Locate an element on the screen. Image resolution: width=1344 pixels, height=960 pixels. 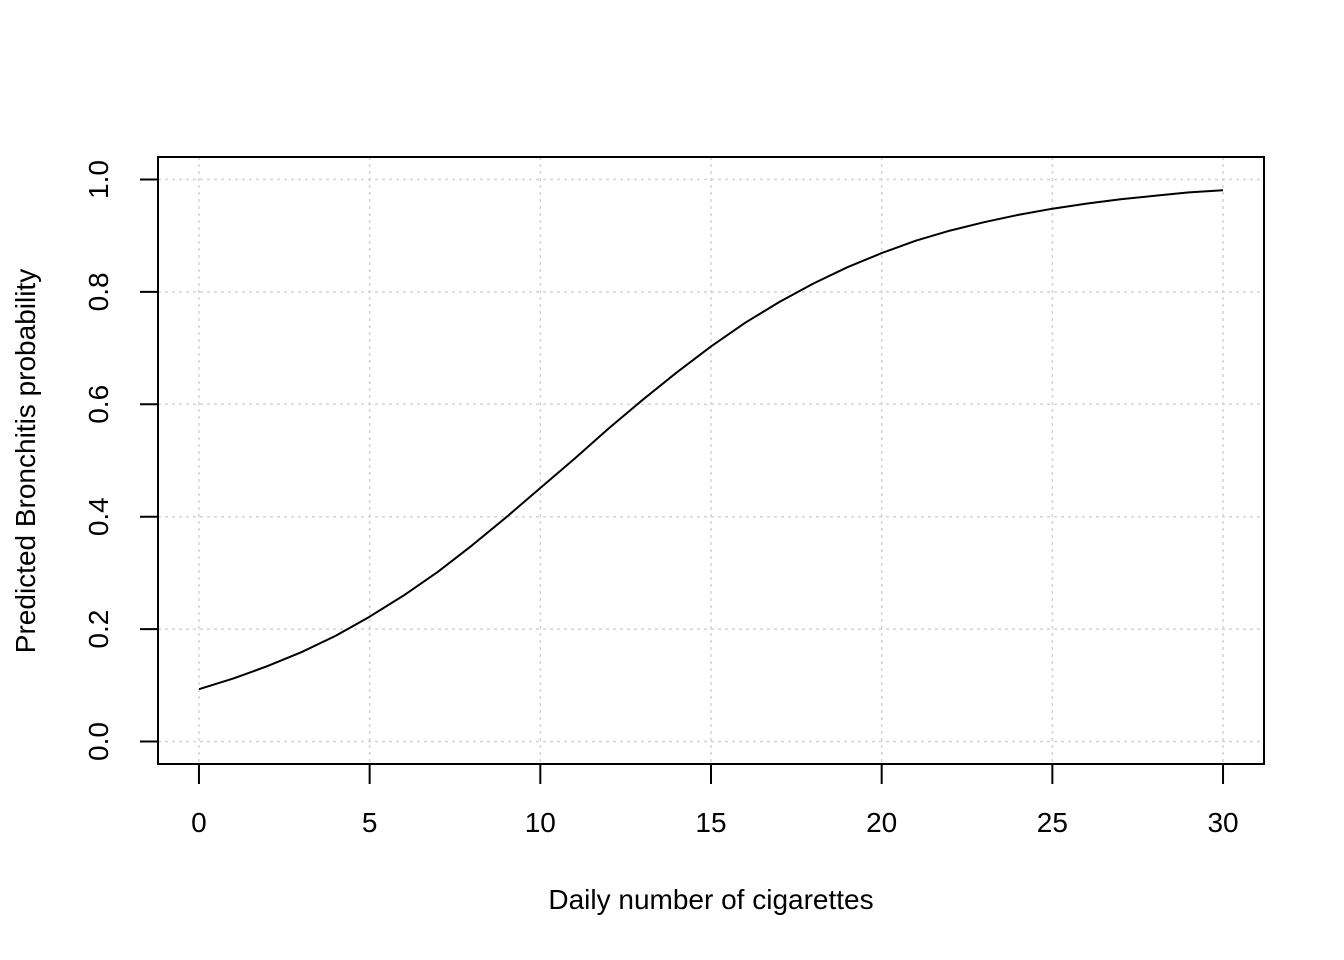
y-axis: 0.0 0.2 0.4 0.6 0.8 1.0 is located at coordinates (121, 460).